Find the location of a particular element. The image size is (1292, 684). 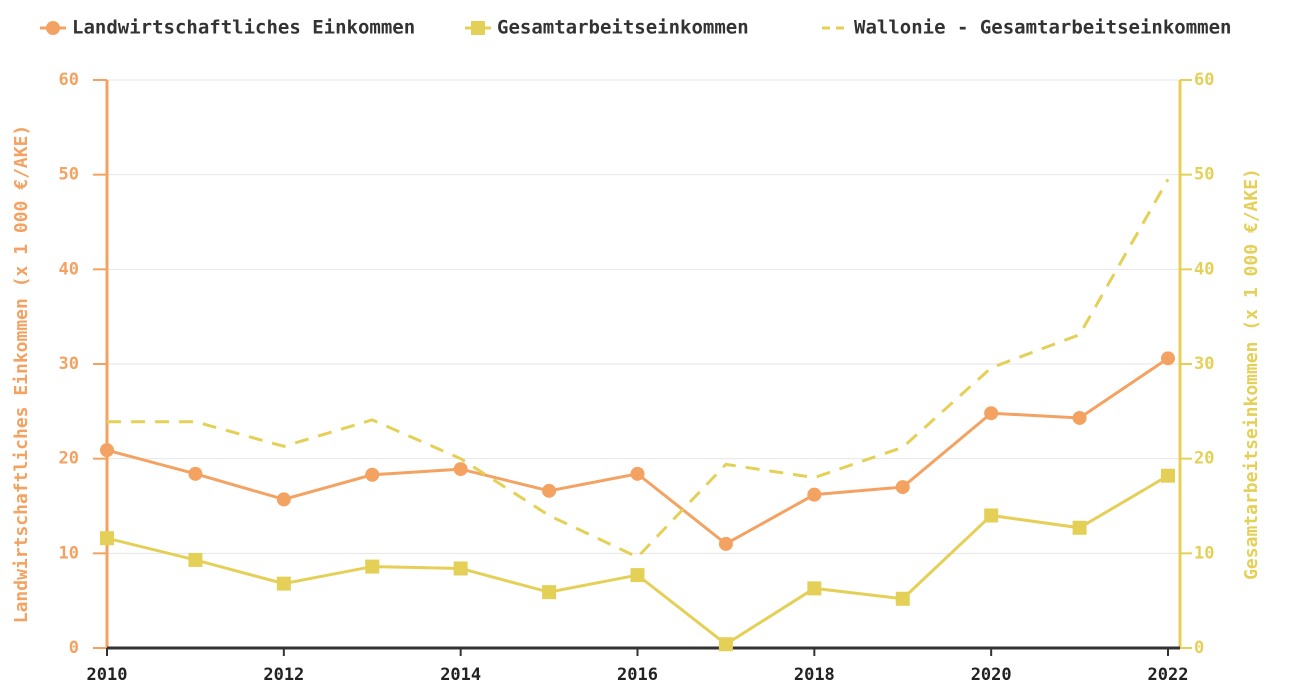

y2-tick-label: 0 is located at coordinates (1199, 648).